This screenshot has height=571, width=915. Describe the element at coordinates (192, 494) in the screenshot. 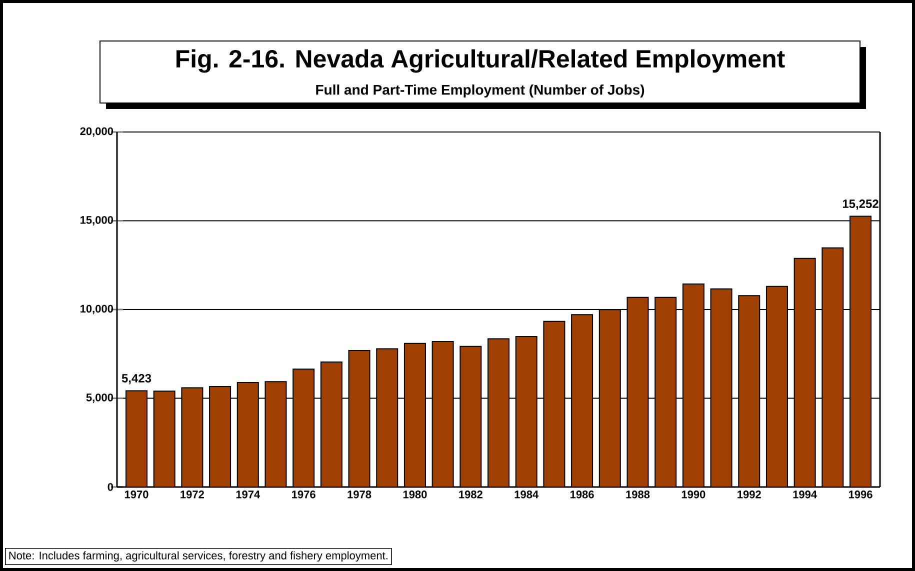

I see `x-tick-label: 1972` at that location.